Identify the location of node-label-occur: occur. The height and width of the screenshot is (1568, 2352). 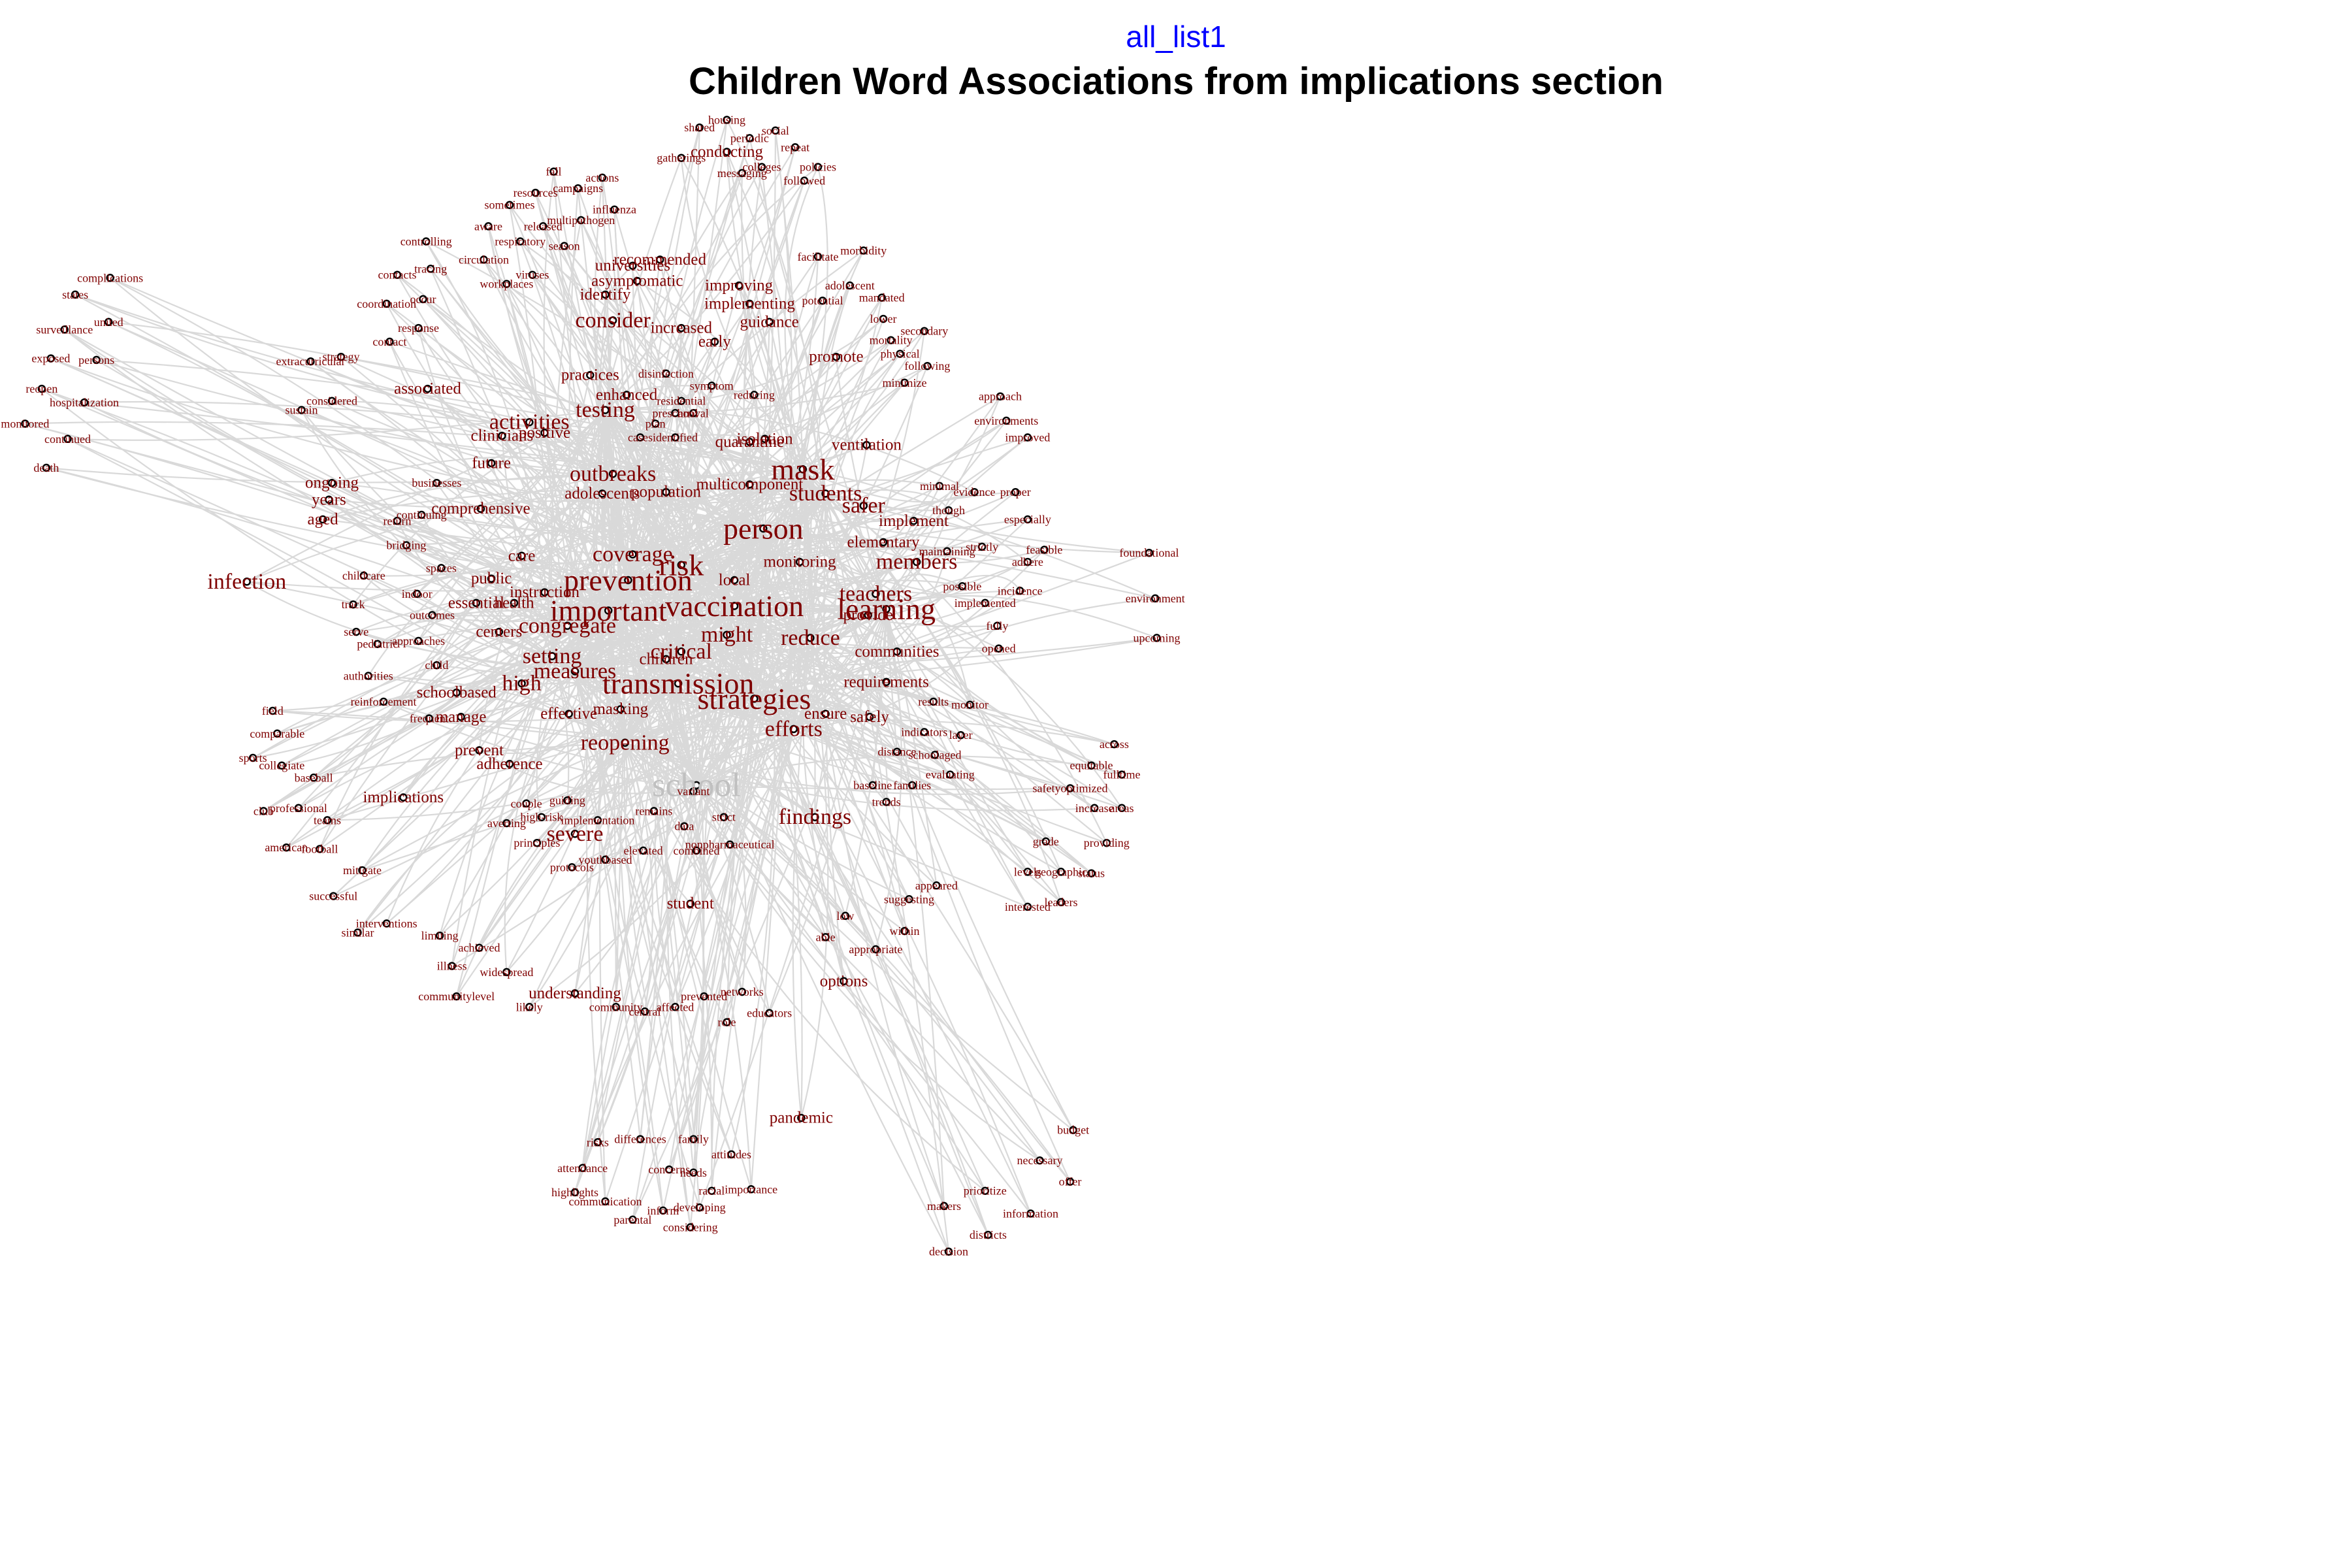
(423, 299).